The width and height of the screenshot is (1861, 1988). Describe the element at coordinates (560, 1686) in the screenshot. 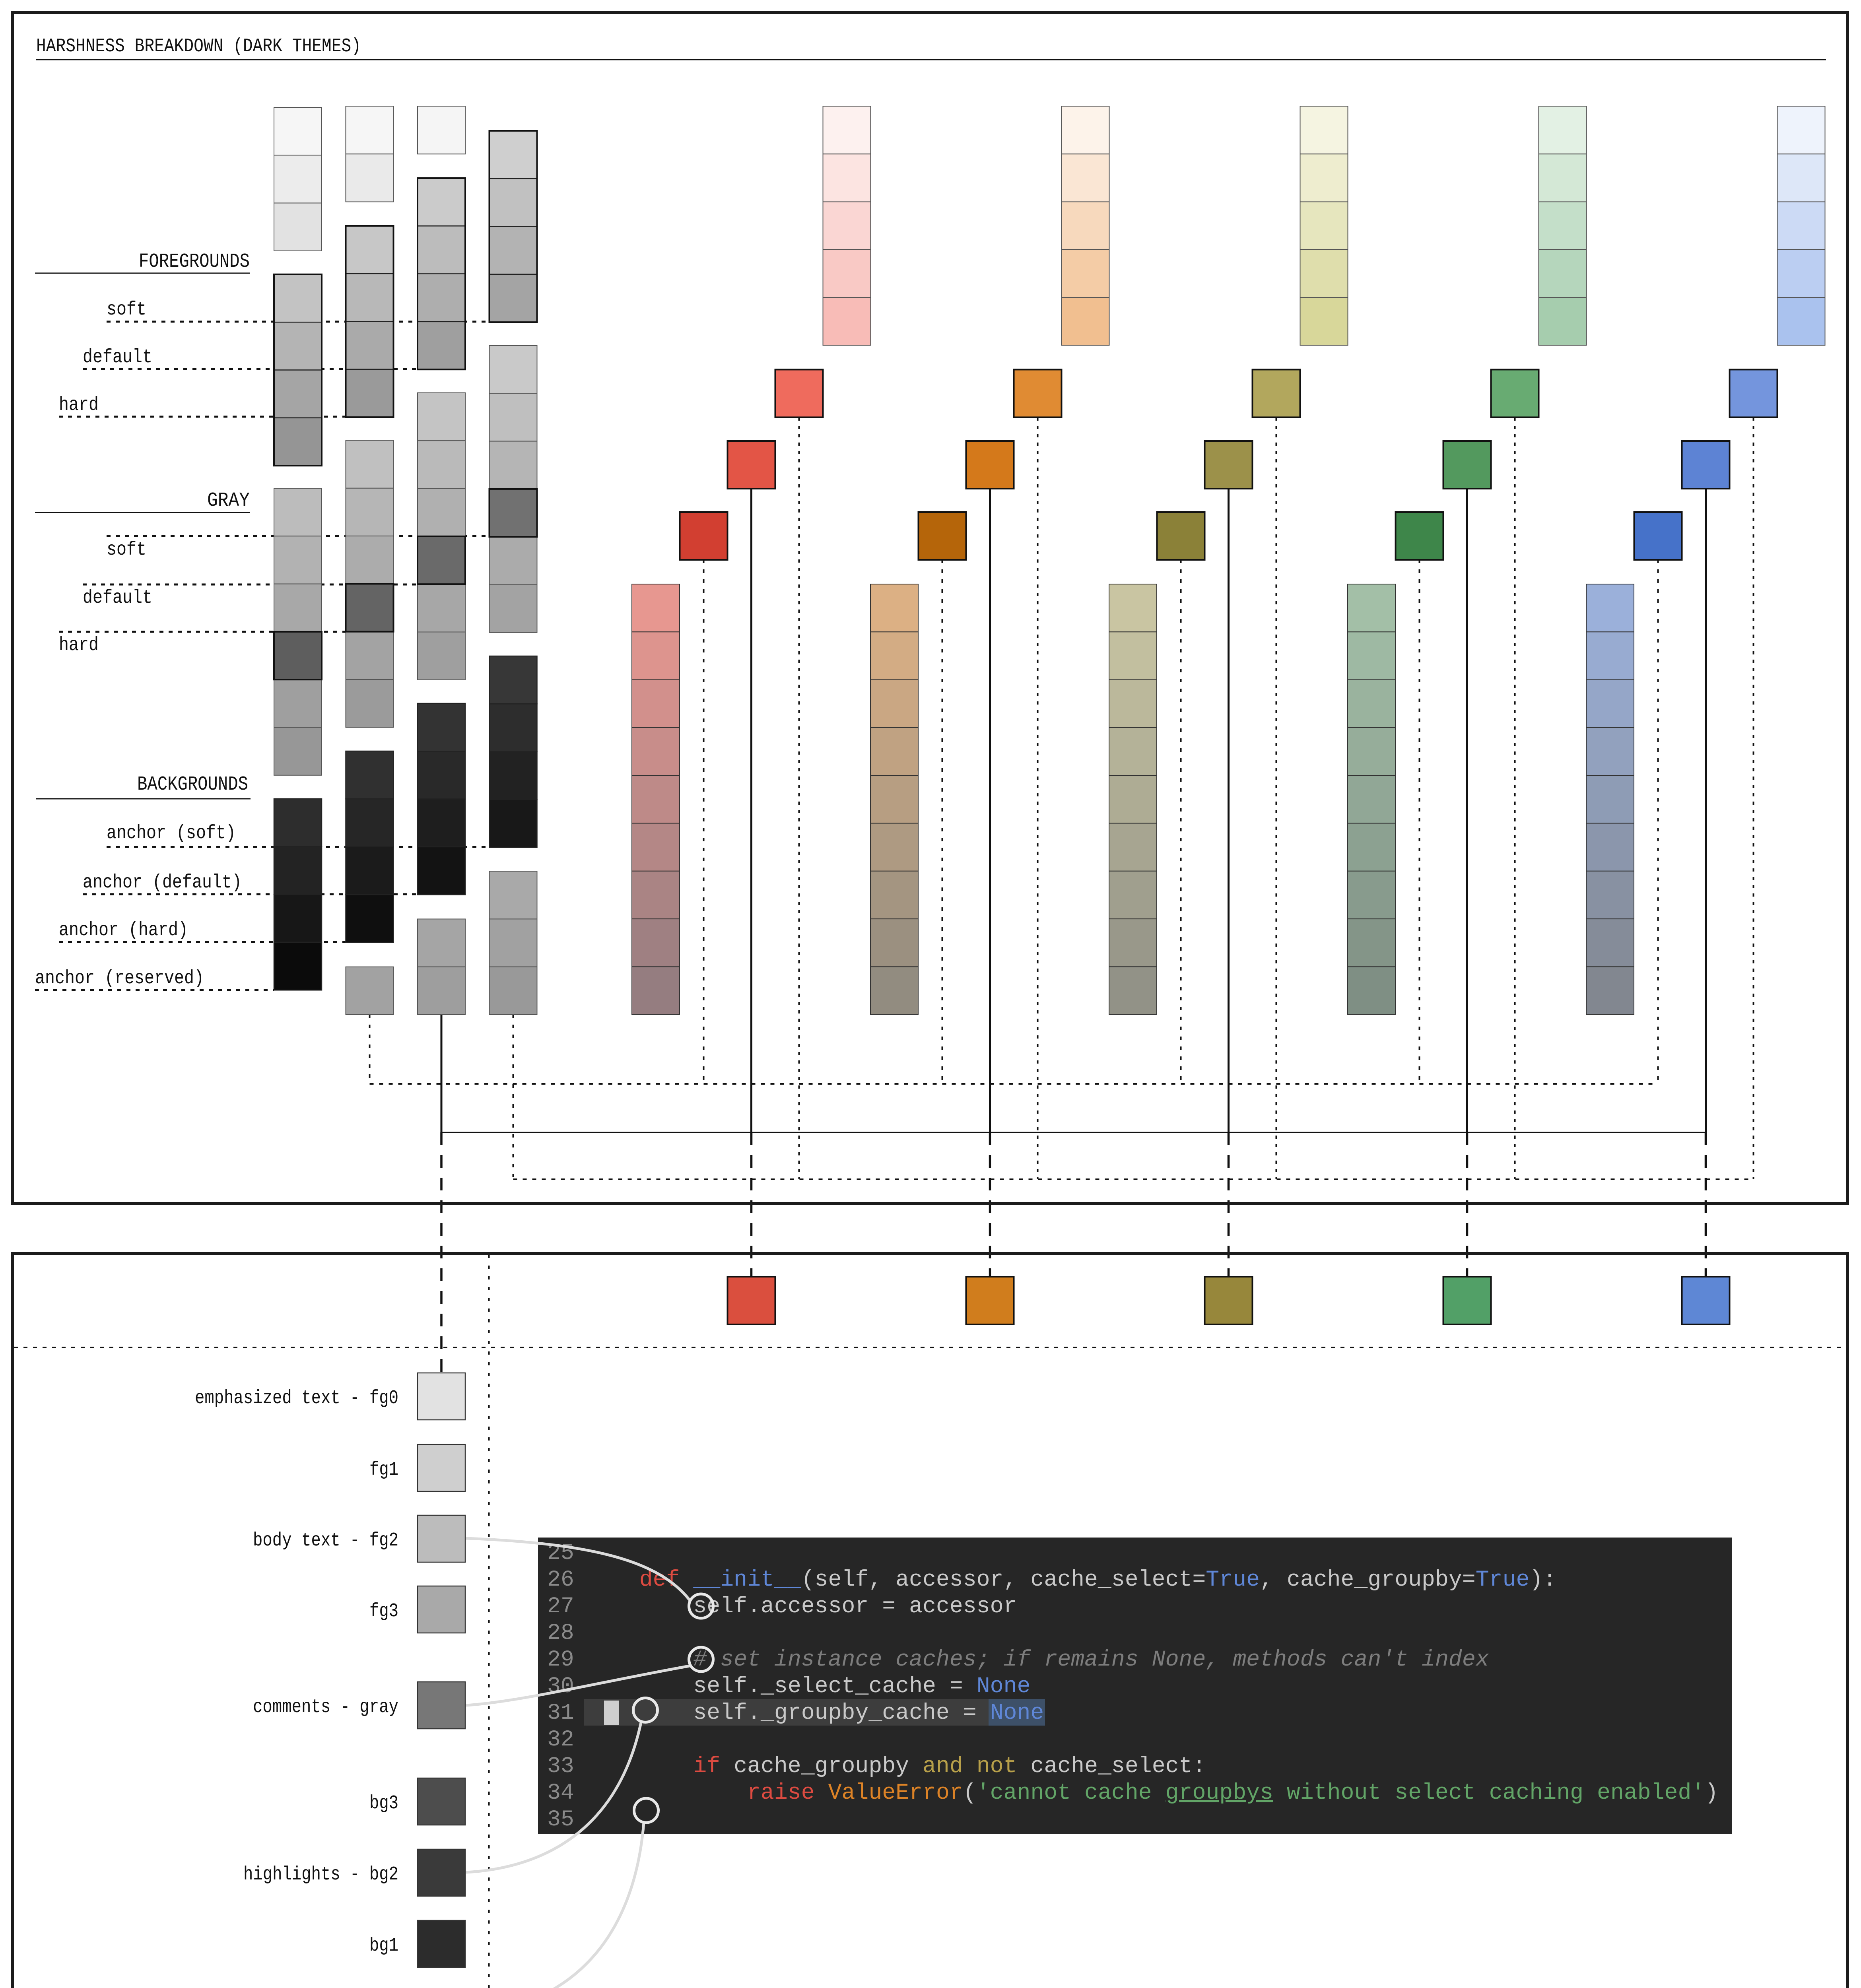

I see `svg-text: 30` at that location.